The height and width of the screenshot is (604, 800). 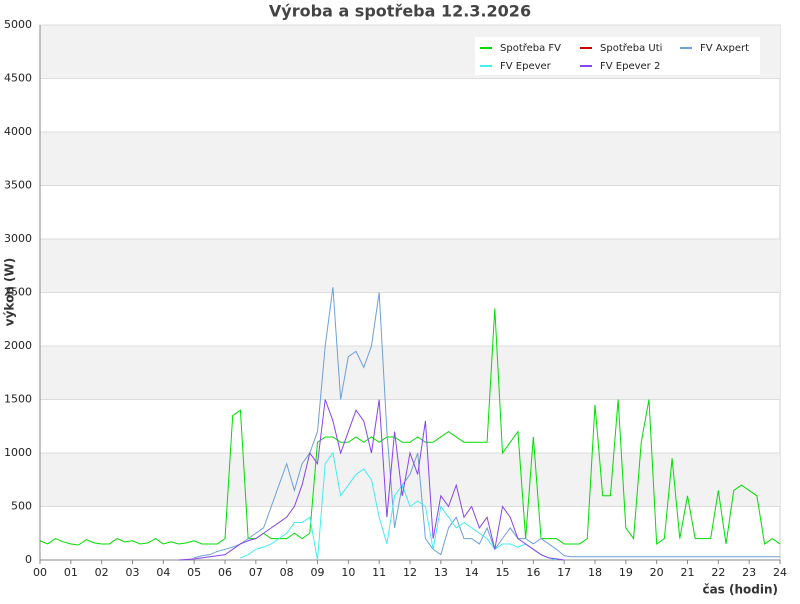 What do you see at coordinates (740, 590) in the screenshot?
I see `x-axis-label: čas (hodin)` at bounding box center [740, 590].